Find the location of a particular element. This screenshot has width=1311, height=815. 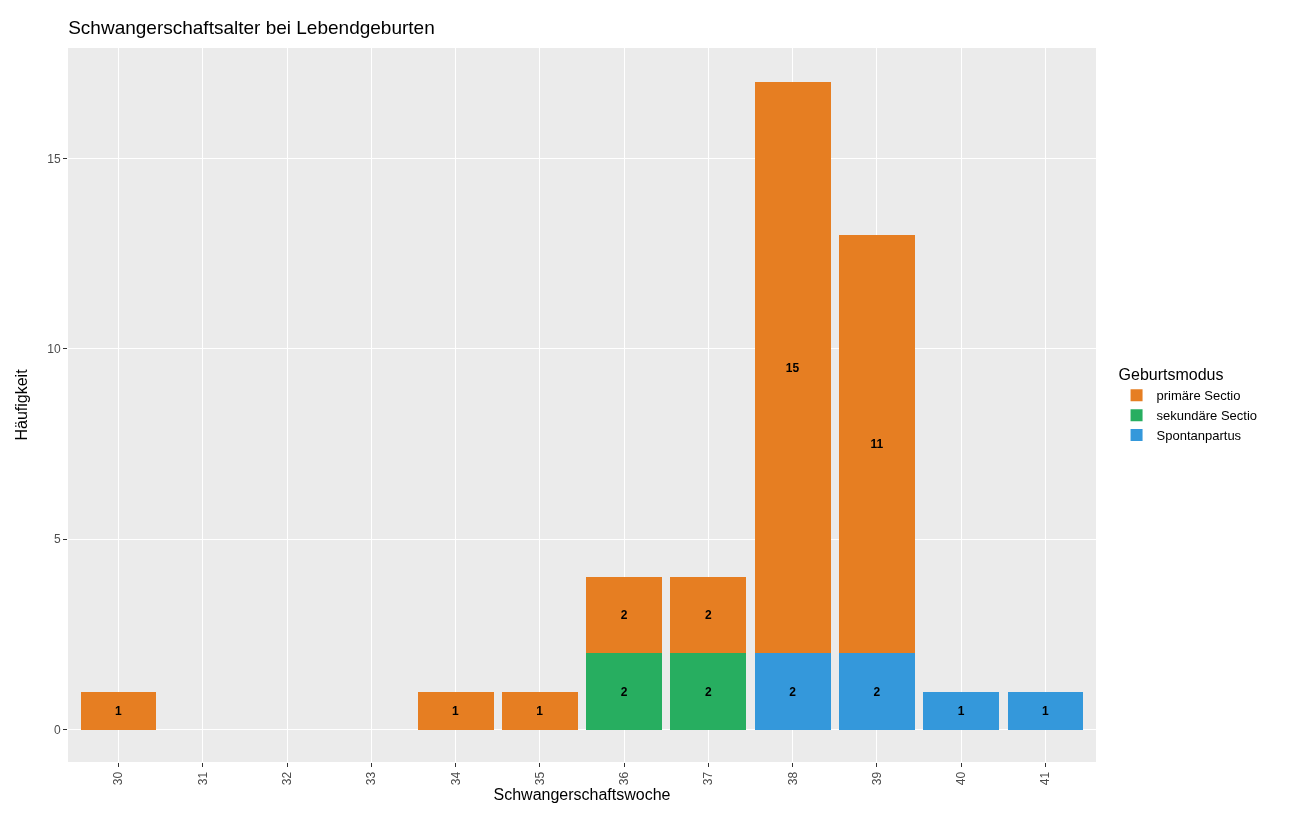

x-tick-label: 38 is located at coordinates (792, 778).